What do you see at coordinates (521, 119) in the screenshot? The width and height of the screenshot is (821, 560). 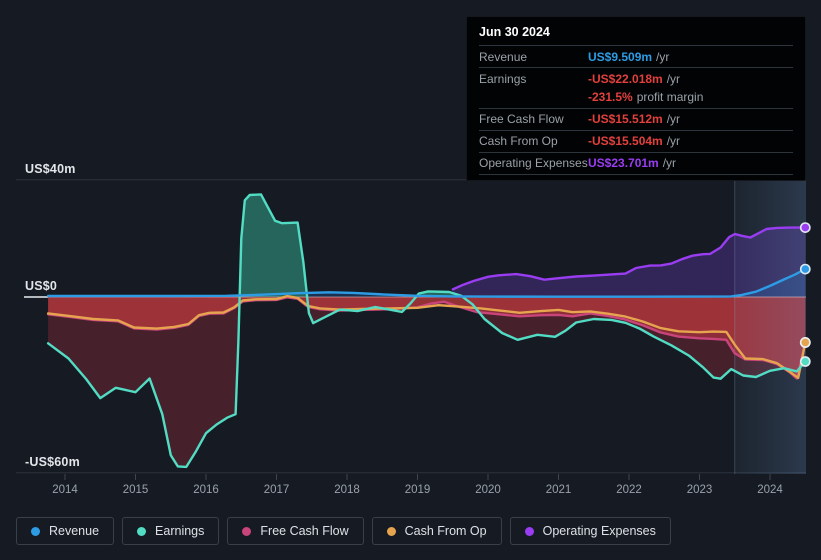 I see `tooltip-label: Free Cash Flow` at bounding box center [521, 119].